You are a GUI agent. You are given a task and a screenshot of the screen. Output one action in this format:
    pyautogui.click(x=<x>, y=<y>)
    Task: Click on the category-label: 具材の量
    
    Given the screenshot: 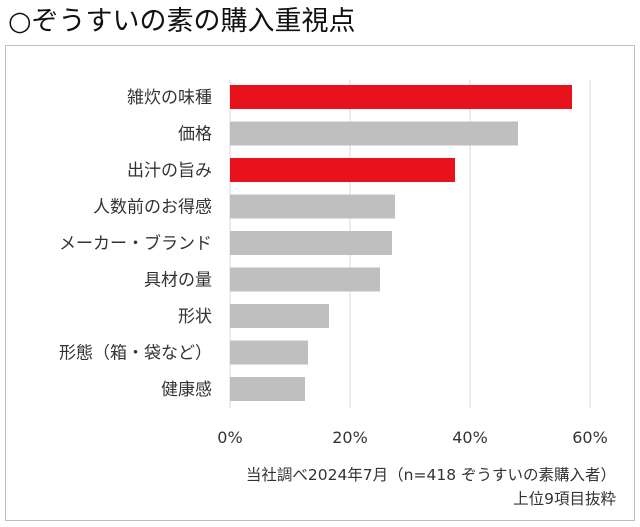 What is the action you would take?
    pyautogui.click(x=178, y=281)
    